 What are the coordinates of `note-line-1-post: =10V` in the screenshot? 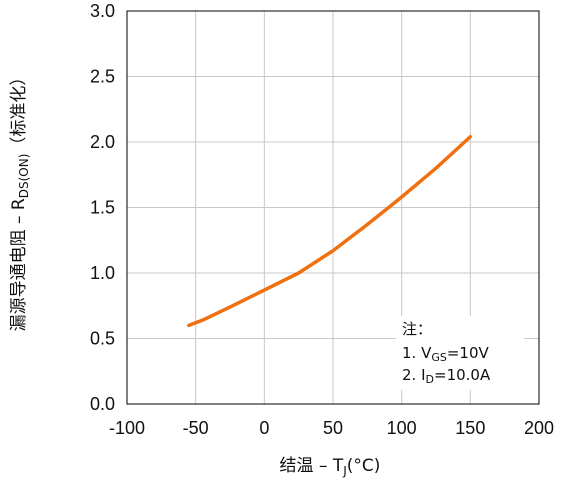 It's located at (468, 353).